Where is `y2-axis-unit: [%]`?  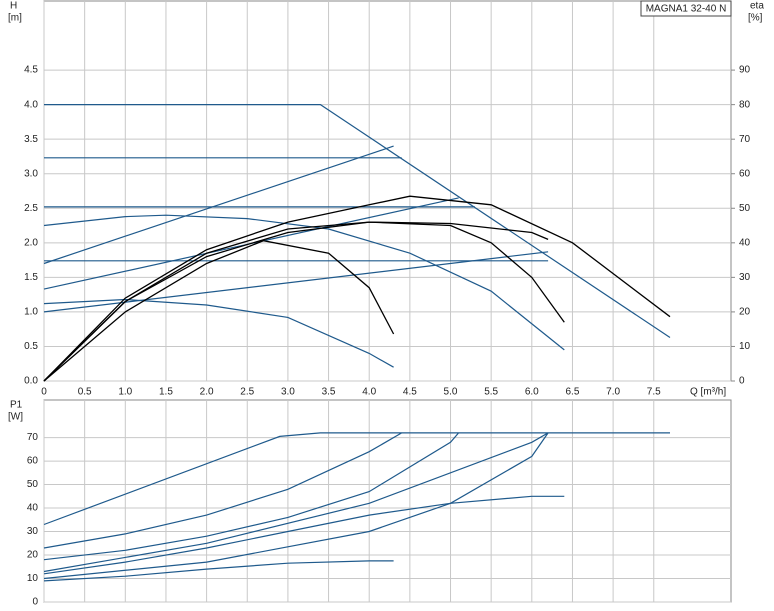 y2-axis-unit: [%] is located at coordinates (755, 18).